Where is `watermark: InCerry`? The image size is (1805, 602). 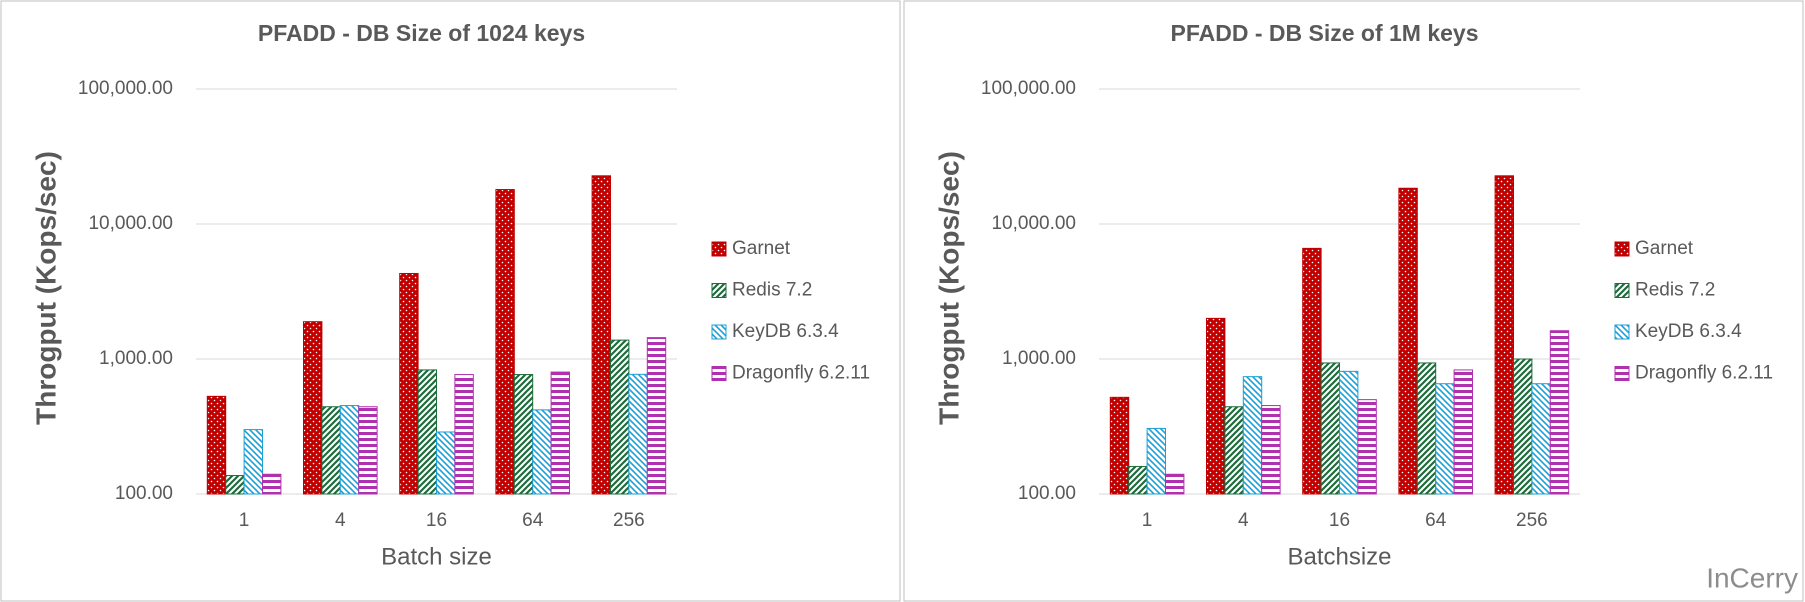 watermark: InCerry is located at coordinates (1752, 577).